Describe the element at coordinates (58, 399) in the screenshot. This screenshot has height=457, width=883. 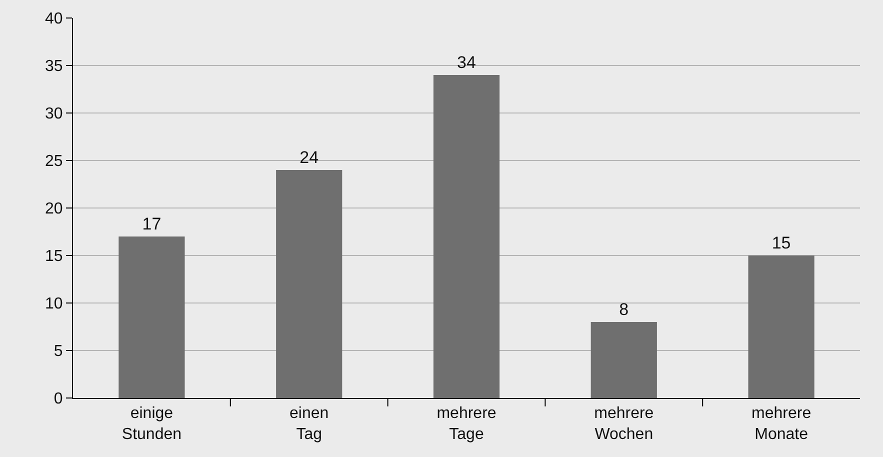
I see `y-tick-label: 0` at that location.